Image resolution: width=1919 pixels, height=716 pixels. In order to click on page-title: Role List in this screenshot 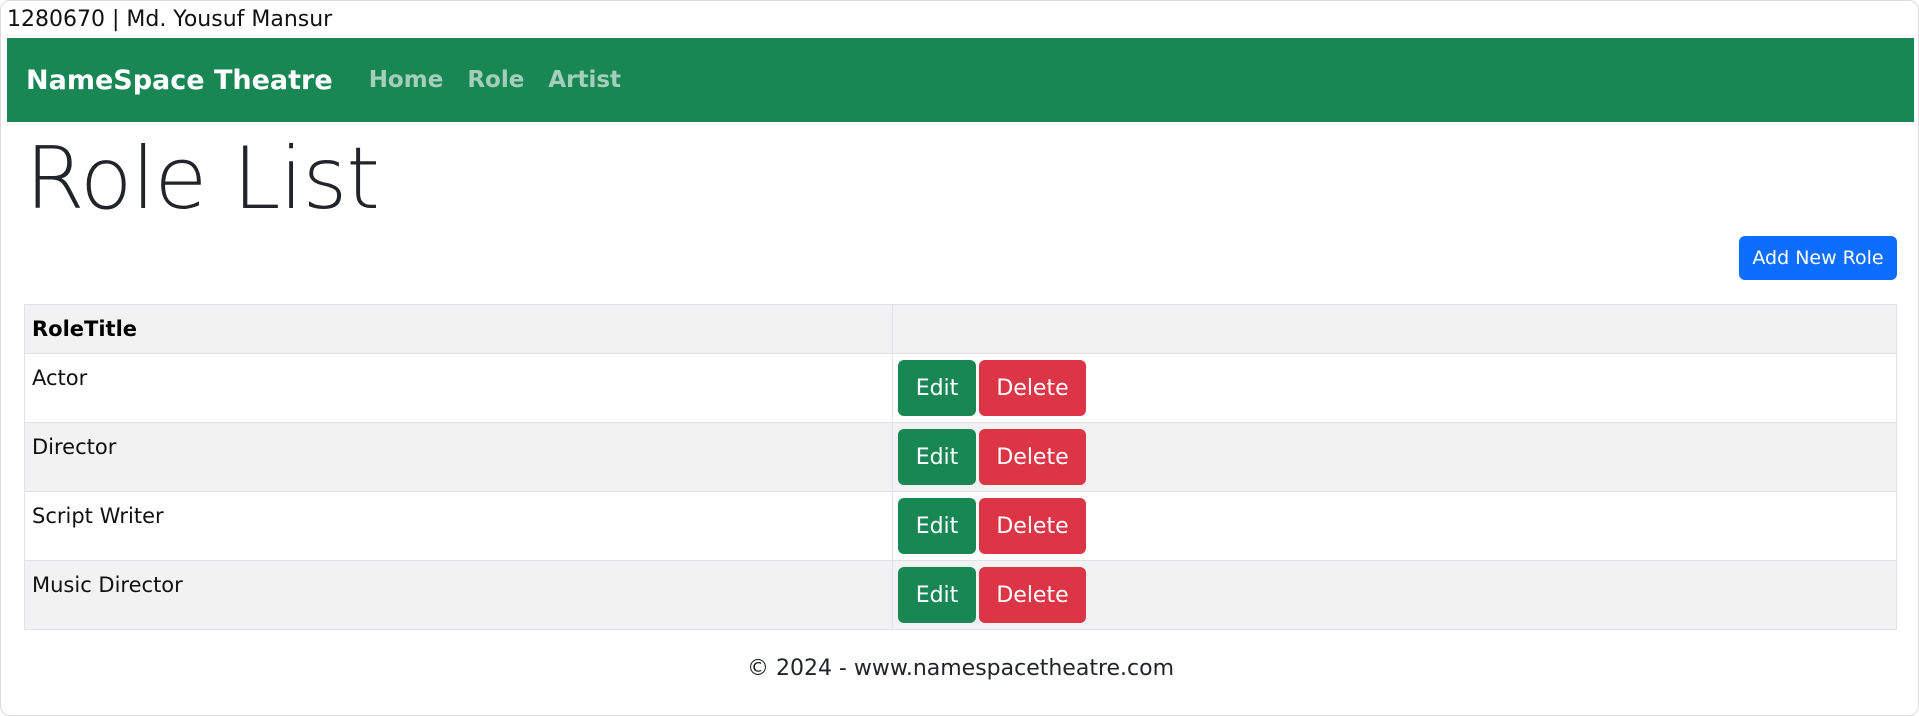, I will do `click(202, 179)`.